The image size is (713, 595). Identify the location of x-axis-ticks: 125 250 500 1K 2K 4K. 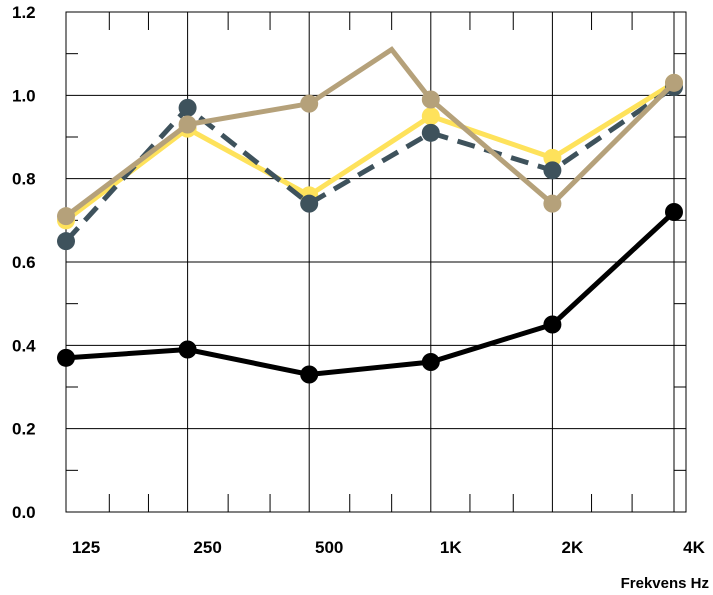
(389, 547).